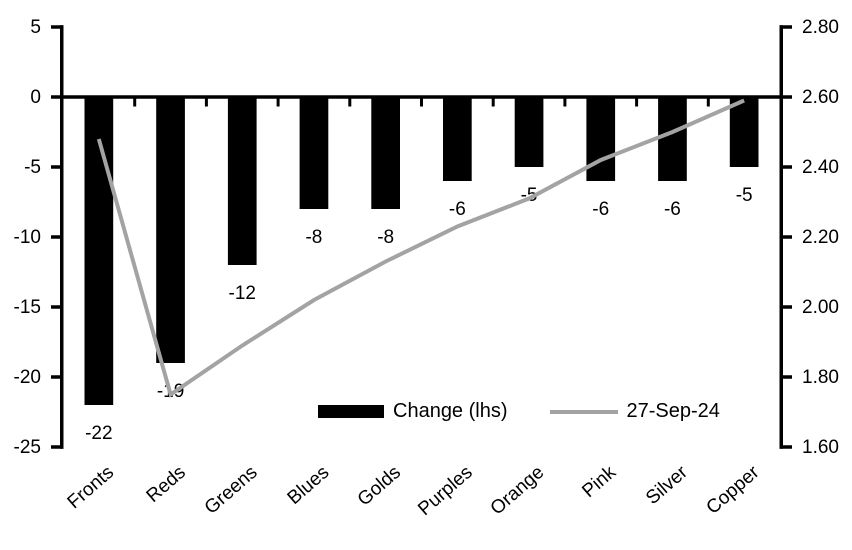 The width and height of the screenshot is (852, 550). I want to click on legend: Change (lhs) 27-Sep-24, so click(519, 411).